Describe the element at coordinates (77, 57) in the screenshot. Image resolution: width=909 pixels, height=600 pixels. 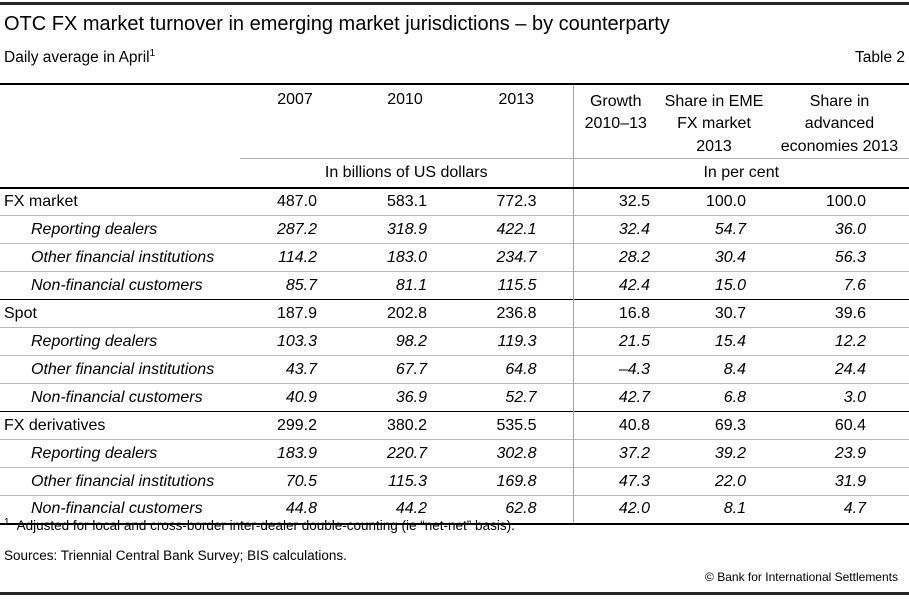
I see `subtitle-text: Daily average in April` at that location.